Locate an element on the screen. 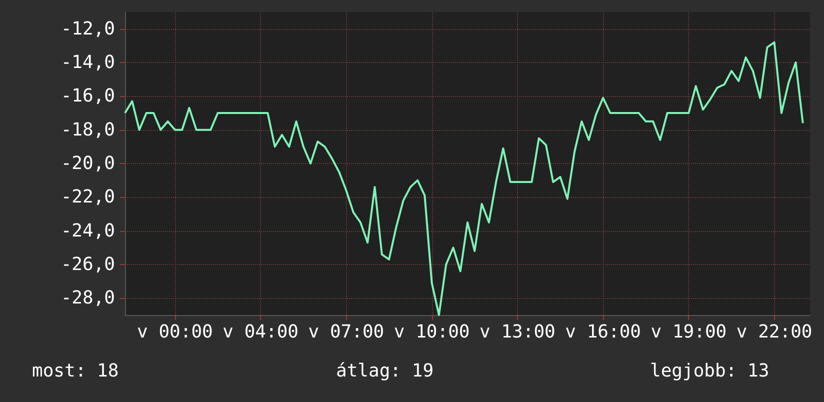 The height and width of the screenshot is (402, 824). y-tick-label: -22,0 is located at coordinates (87, 197).